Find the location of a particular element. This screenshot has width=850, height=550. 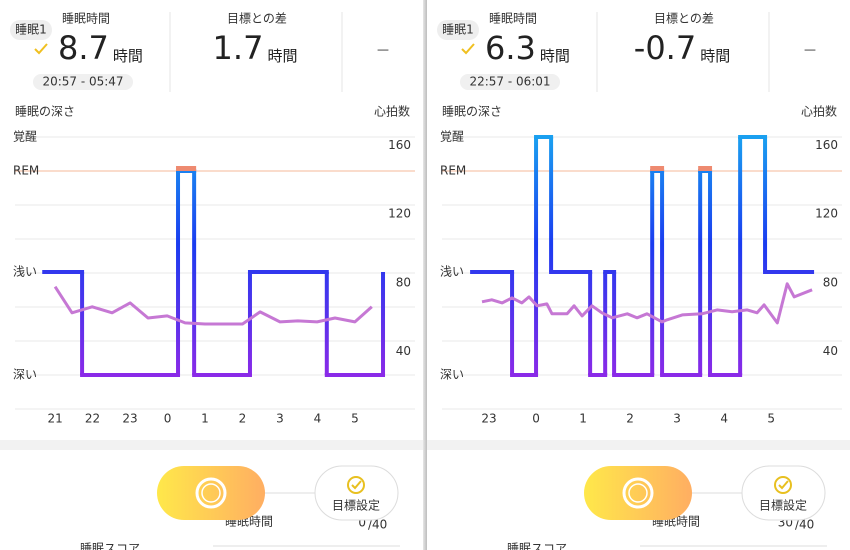

sleep-value: 6.3 is located at coordinates (510, 48).